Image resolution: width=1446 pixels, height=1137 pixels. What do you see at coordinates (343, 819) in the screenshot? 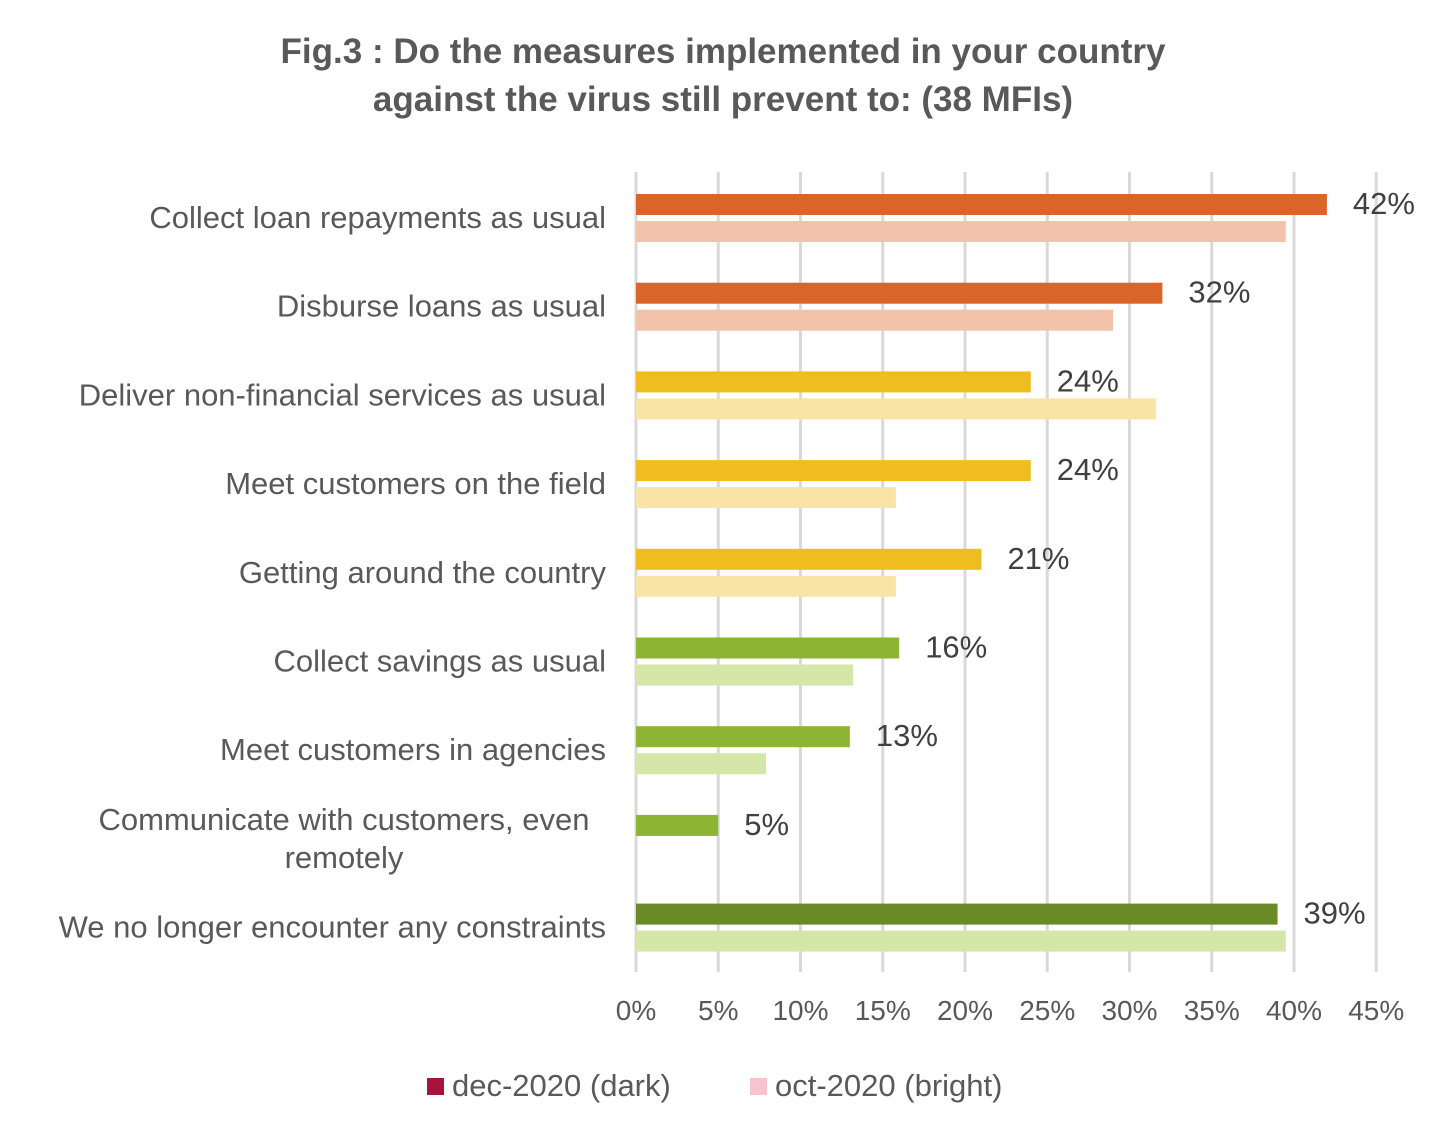
I see `category-label-line: Communicate with customers, even` at bounding box center [343, 819].